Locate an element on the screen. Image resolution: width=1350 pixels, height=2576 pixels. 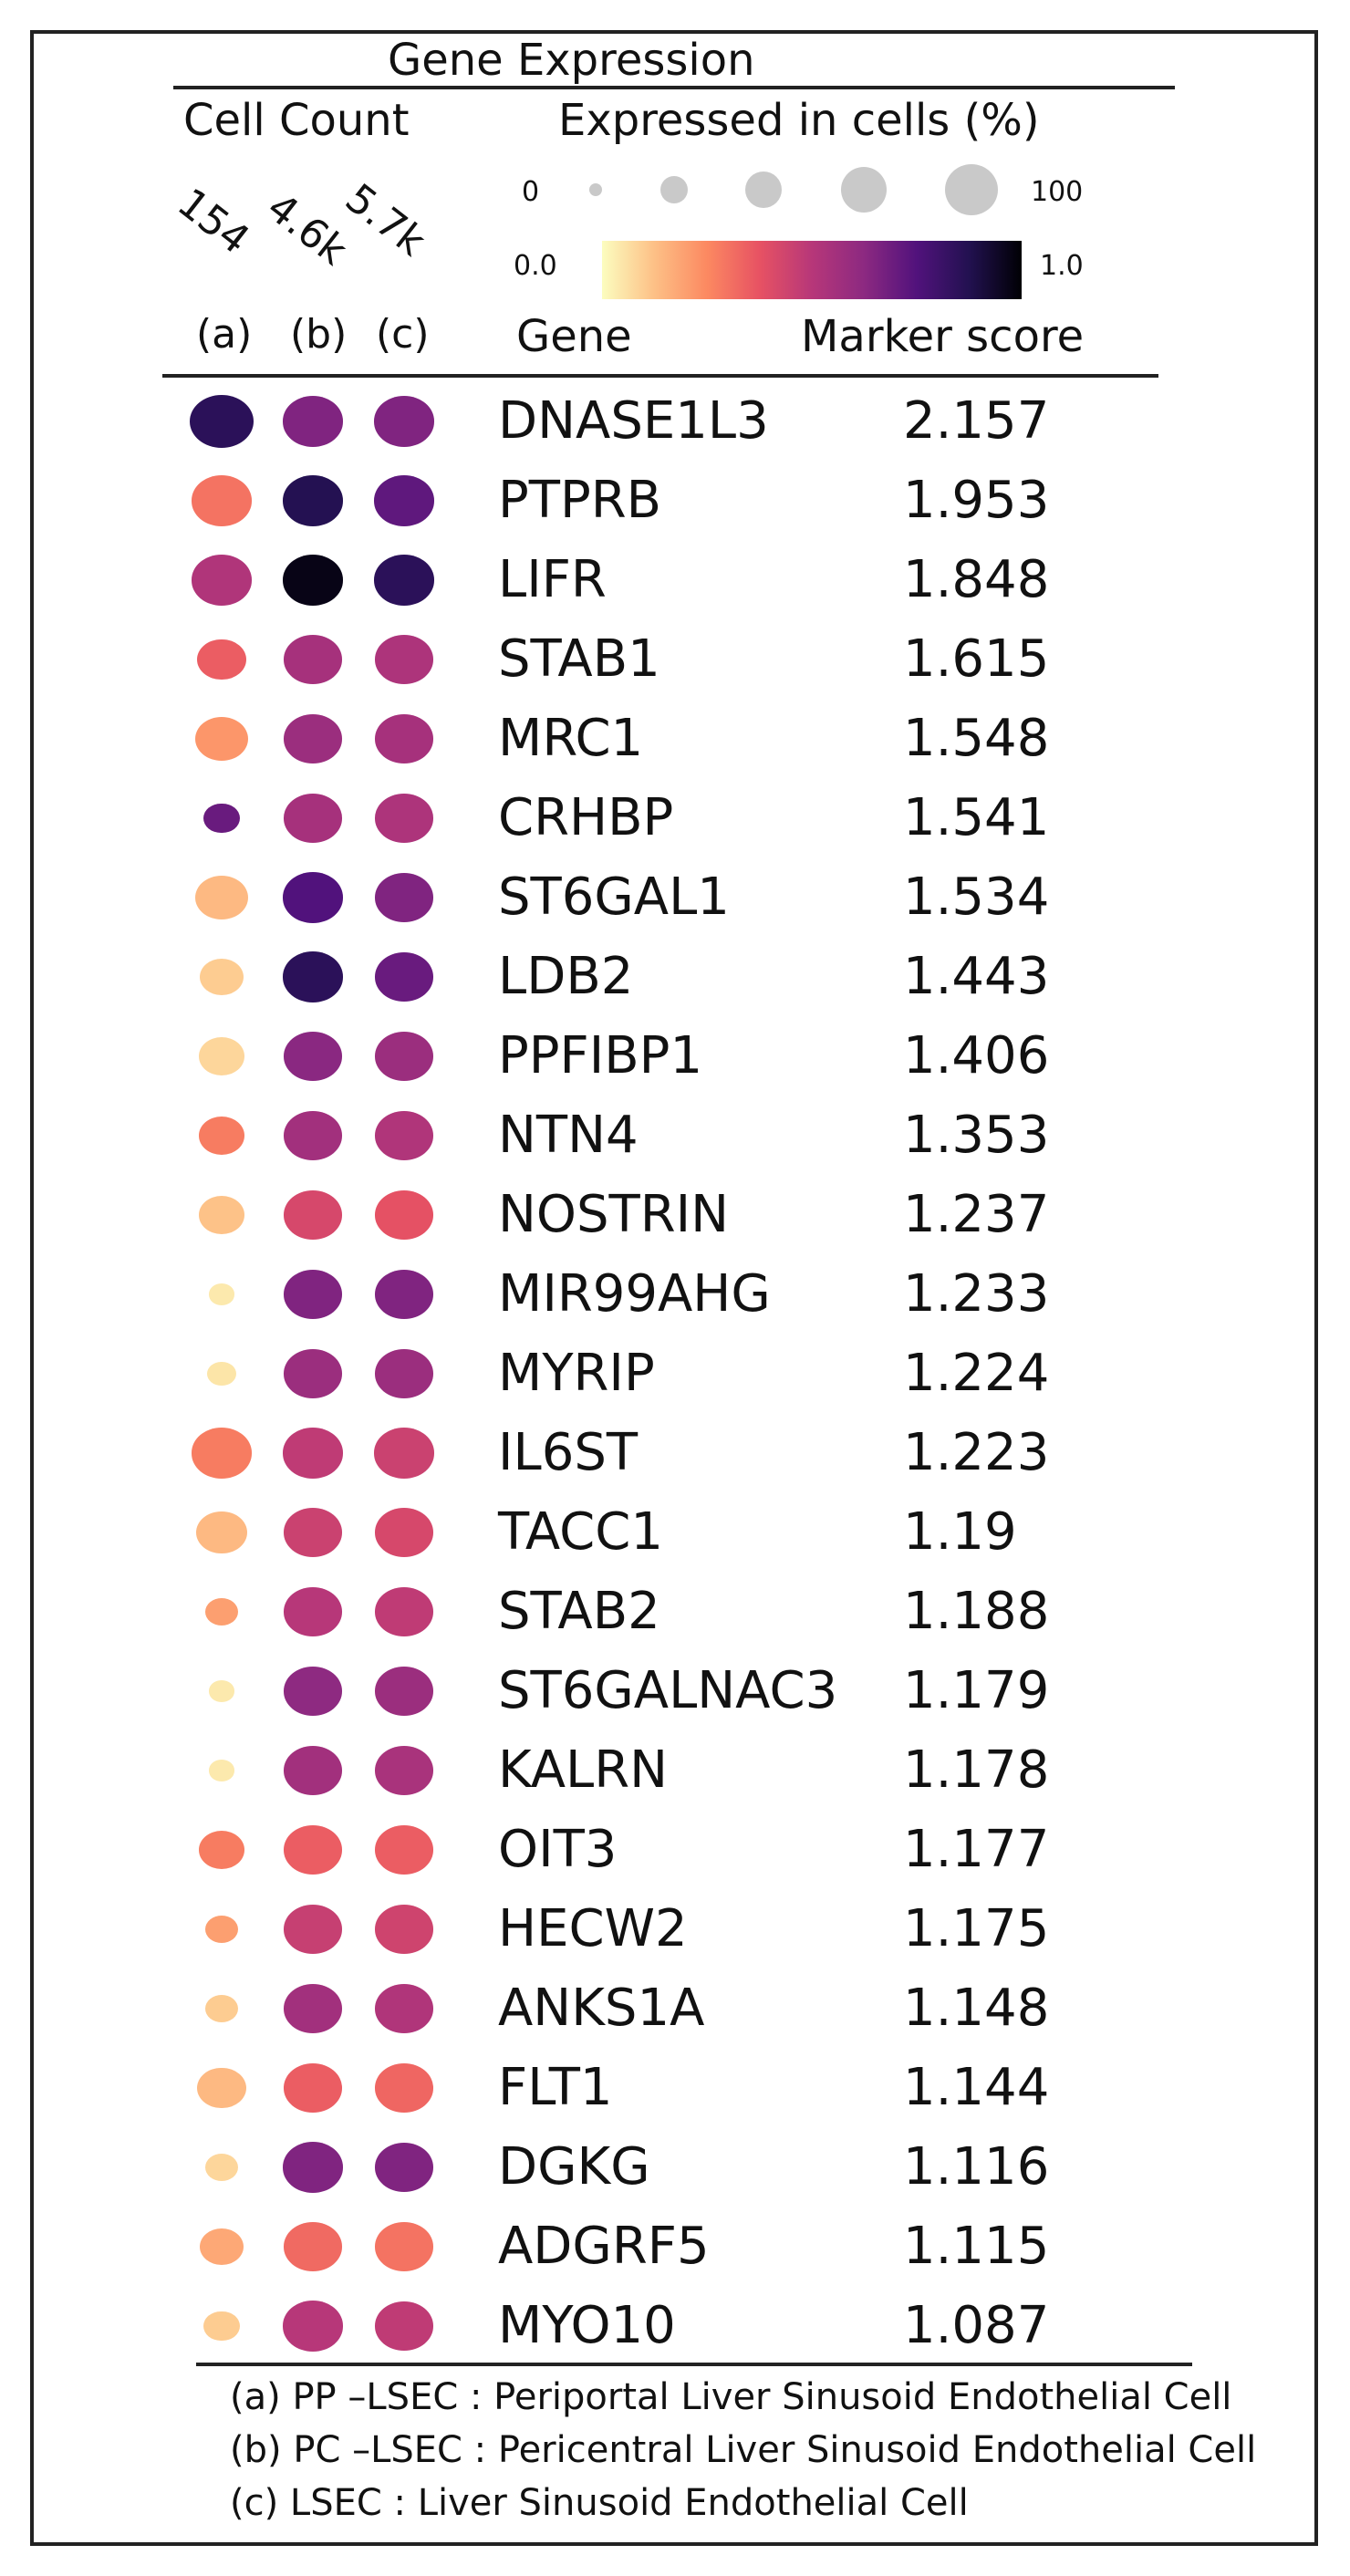
color-legend-min: 0.0 is located at coordinates (535, 266).